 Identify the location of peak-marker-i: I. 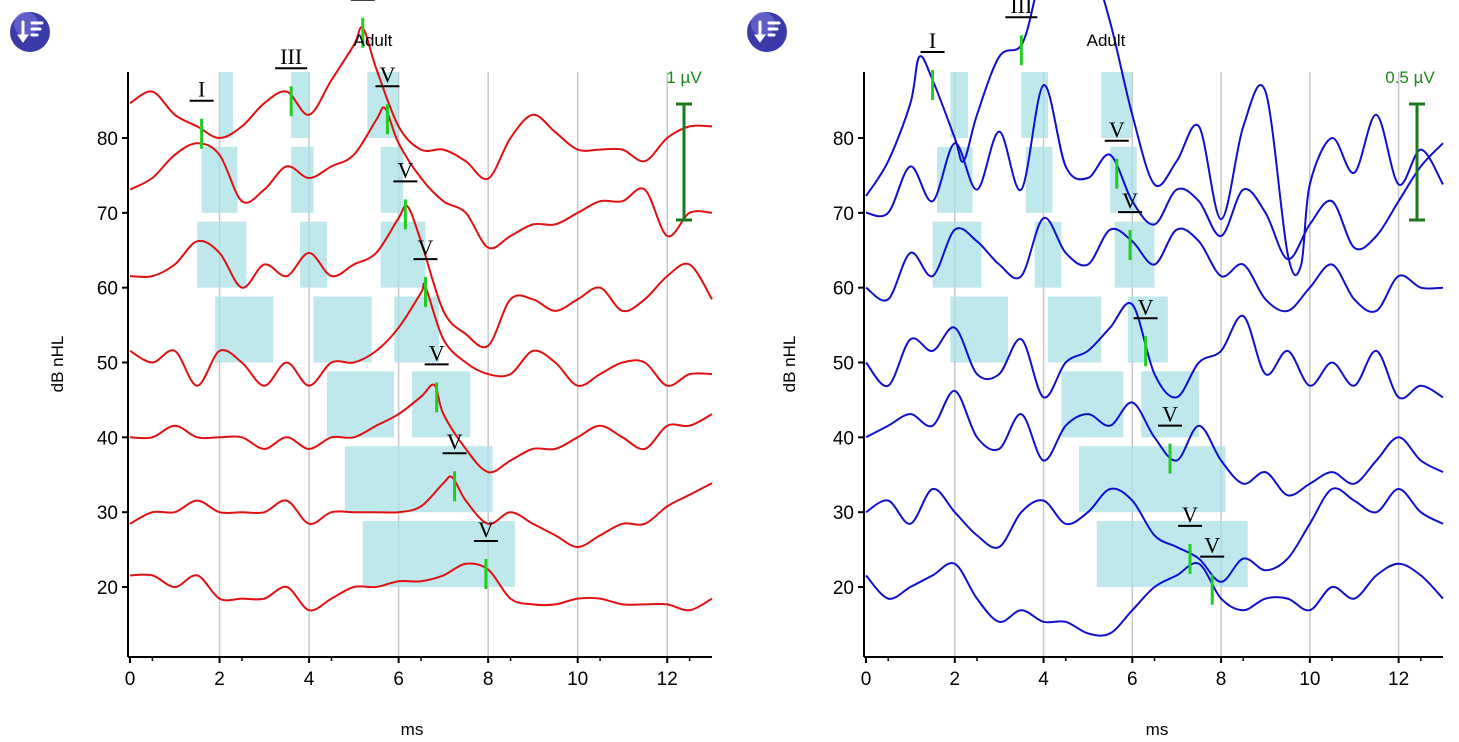
(932, 64).